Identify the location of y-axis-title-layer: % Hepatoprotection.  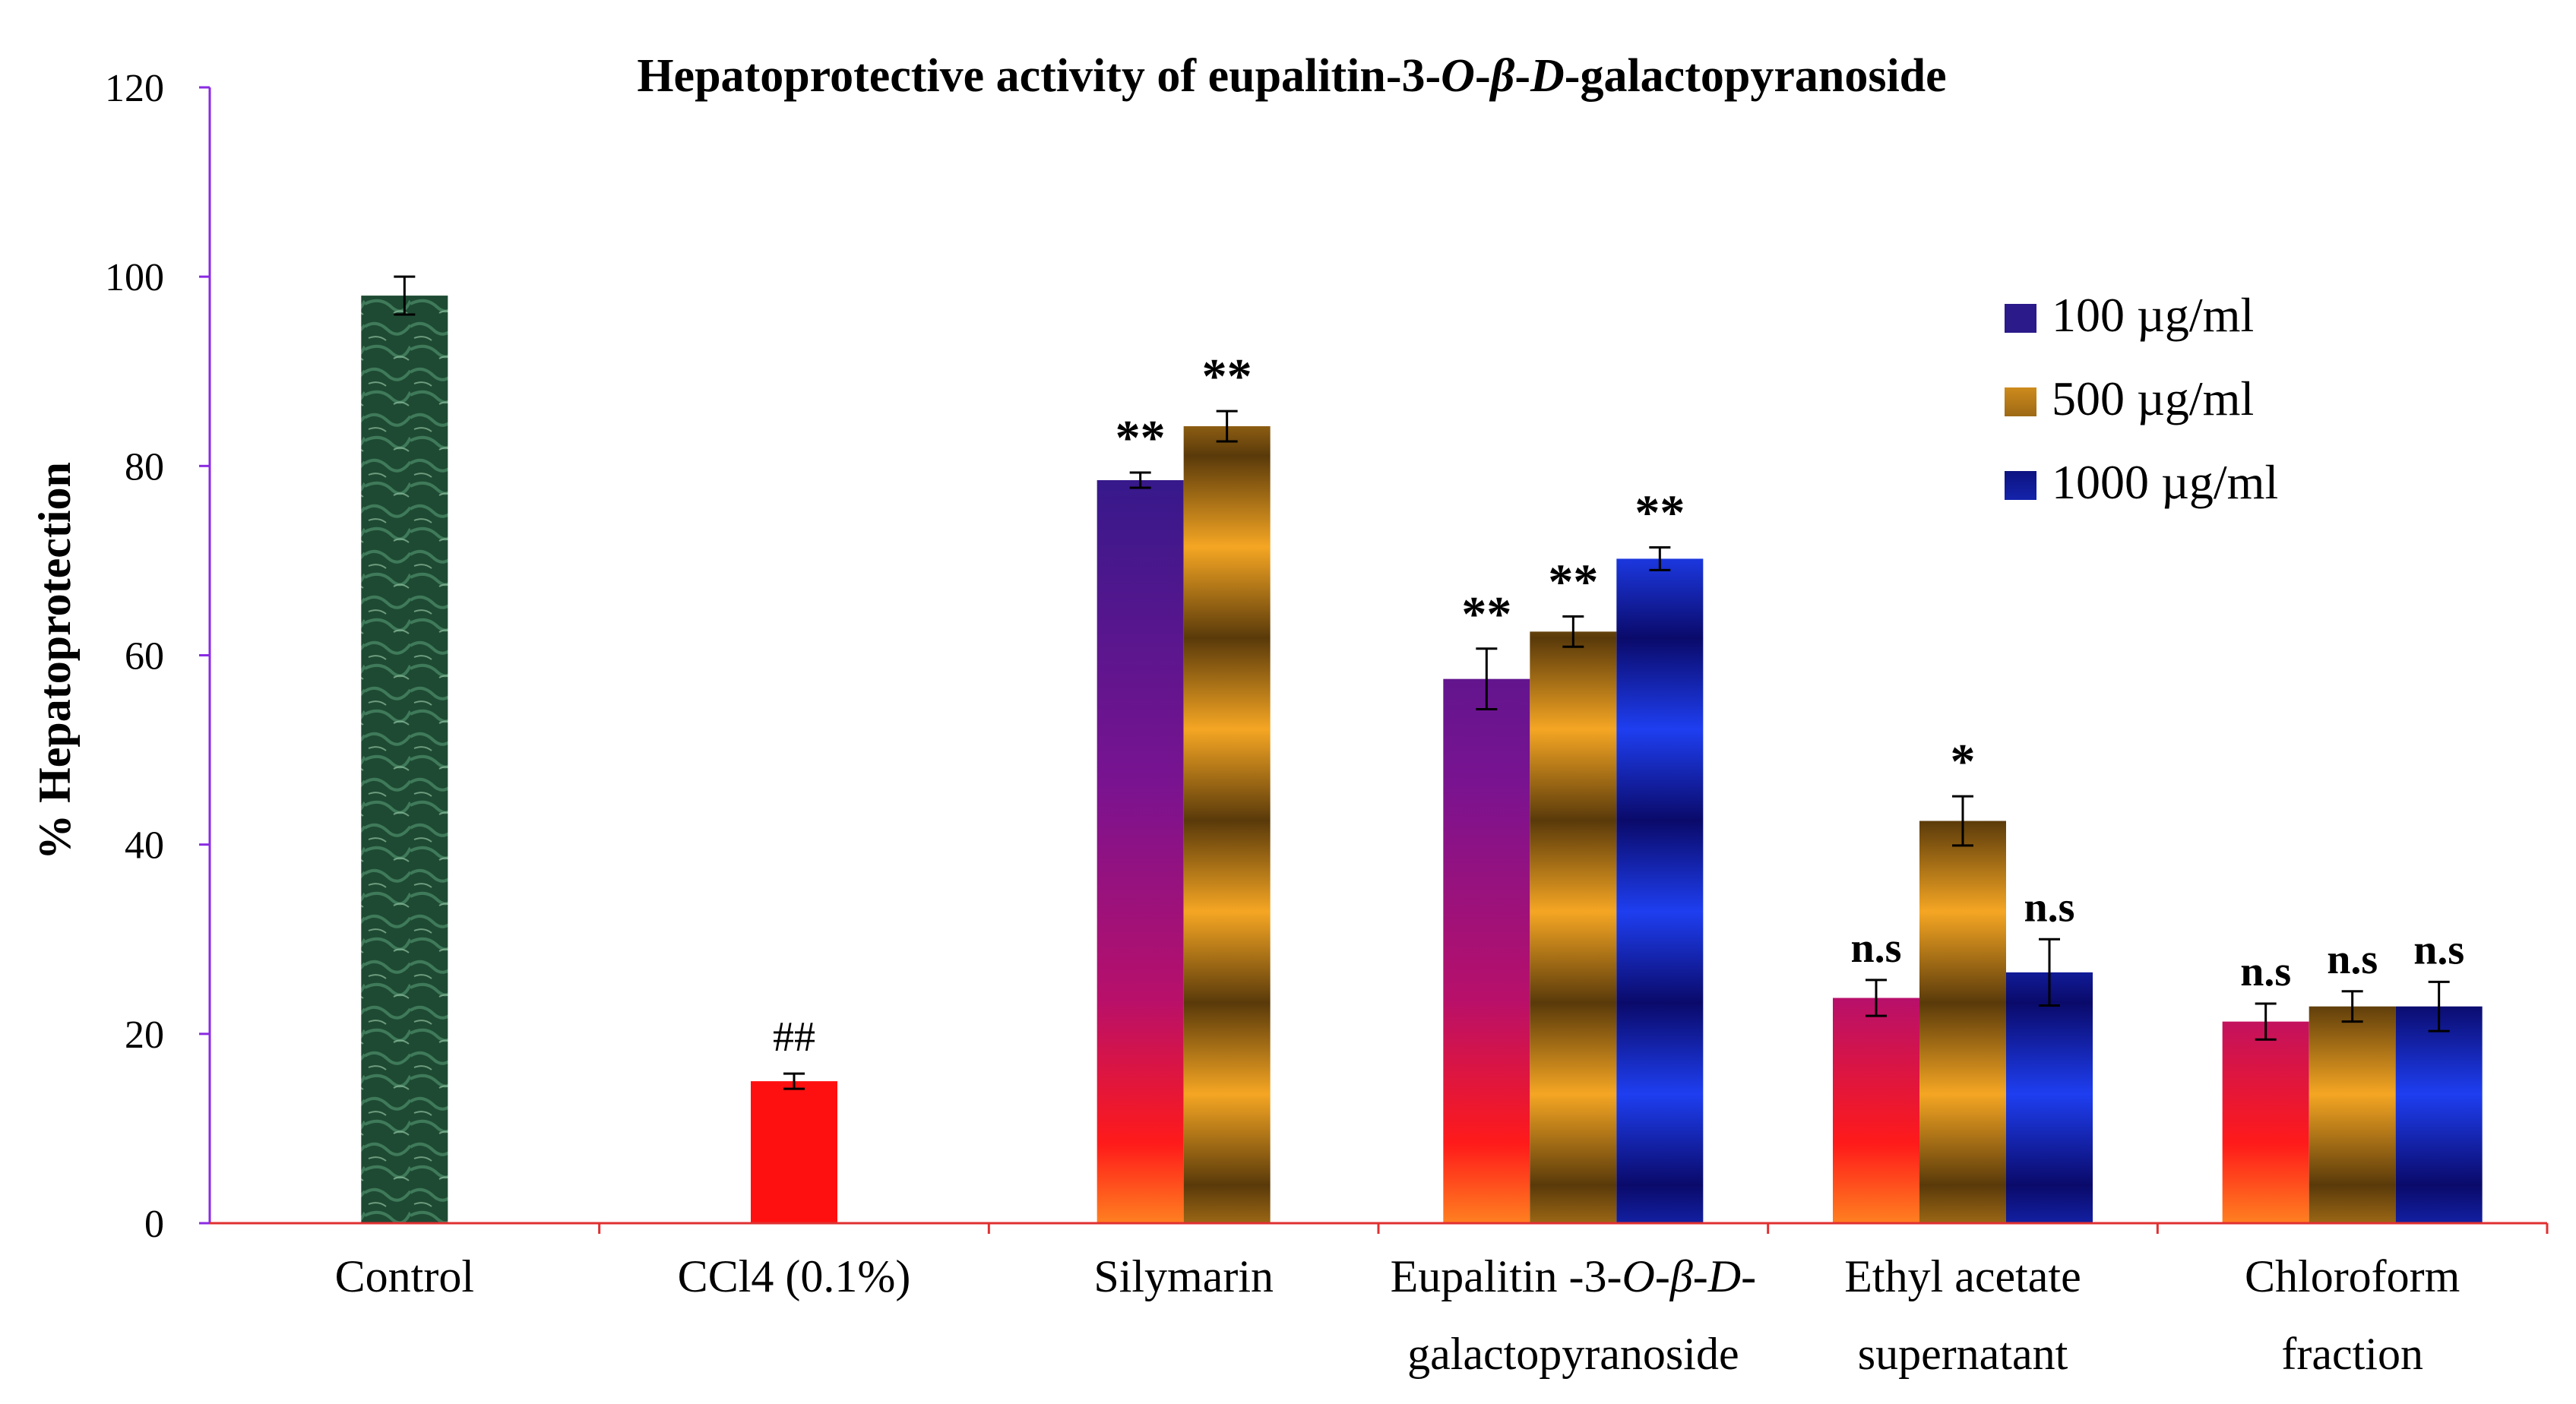
(55, 661).